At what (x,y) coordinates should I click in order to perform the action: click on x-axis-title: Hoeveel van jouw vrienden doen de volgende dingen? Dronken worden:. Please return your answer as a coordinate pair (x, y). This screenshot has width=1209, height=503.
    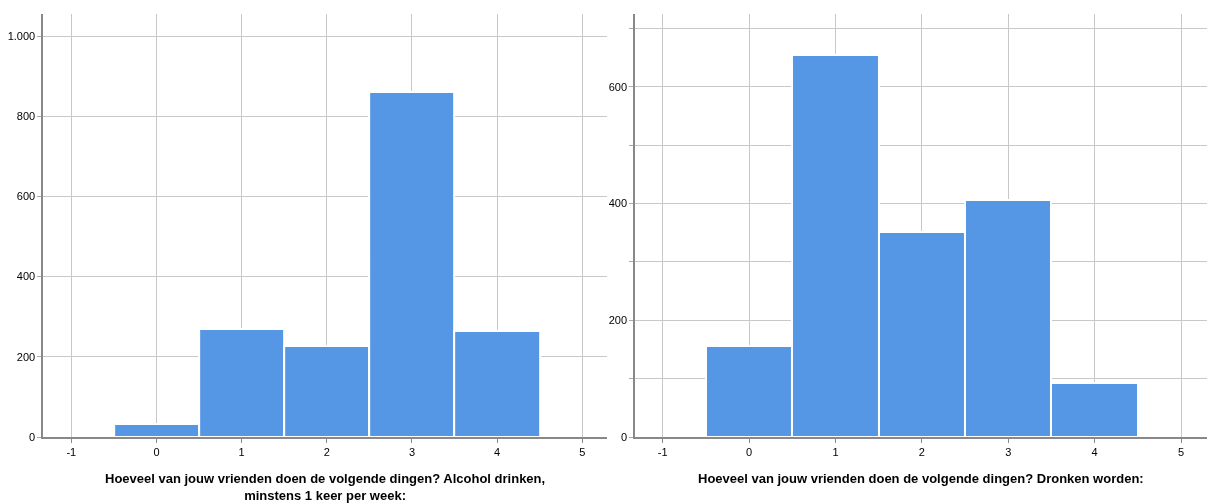
    Looking at the image, I should click on (921, 478).